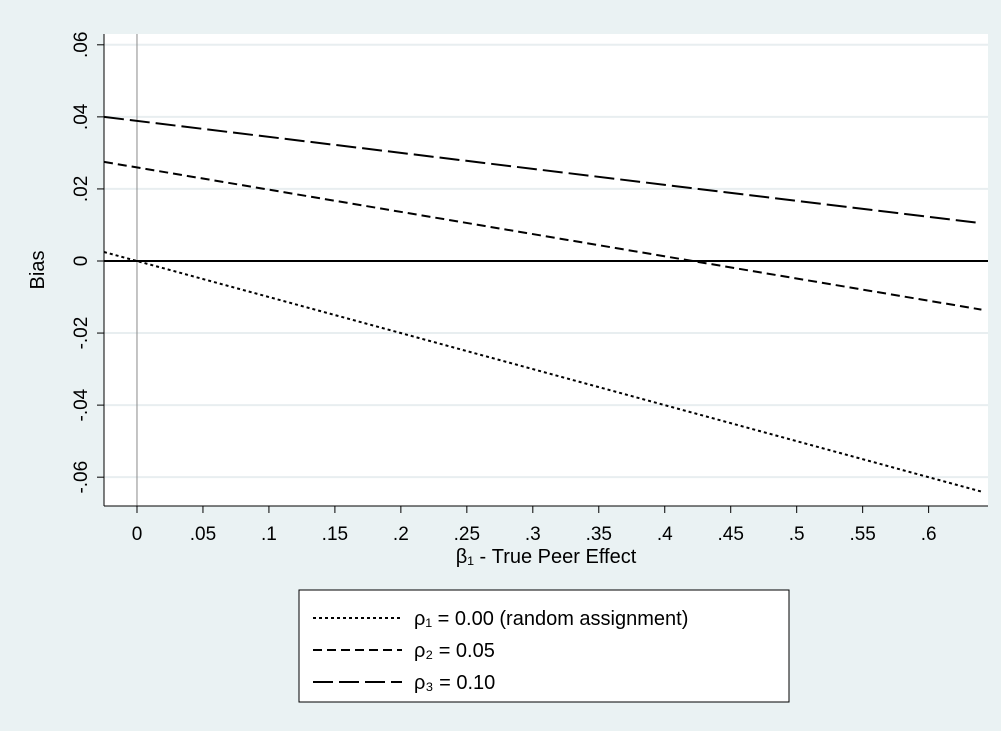 The image size is (1001, 731). What do you see at coordinates (665, 534) in the screenshot?
I see `x-tick-label-8: .4` at bounding box center [665, 534].